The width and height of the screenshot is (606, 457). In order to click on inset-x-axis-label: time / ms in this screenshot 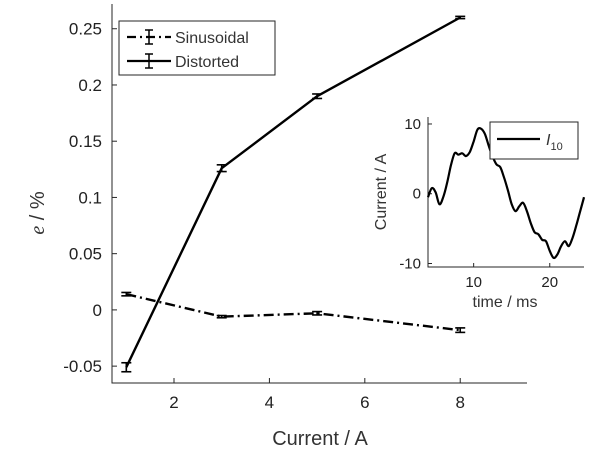, I will do `click(505, 302)`.